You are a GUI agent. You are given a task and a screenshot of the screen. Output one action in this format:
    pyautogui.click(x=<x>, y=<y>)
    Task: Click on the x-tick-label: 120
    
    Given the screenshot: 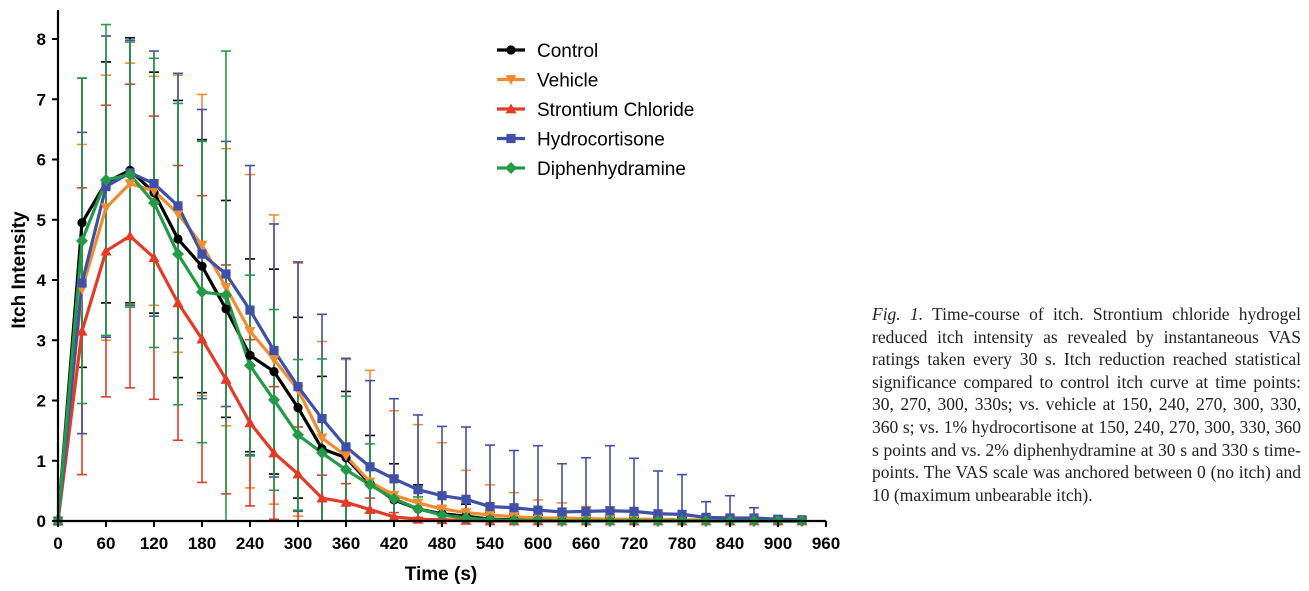 What is the action you would take?
    pyautogui.click(x=154, y=543)
    